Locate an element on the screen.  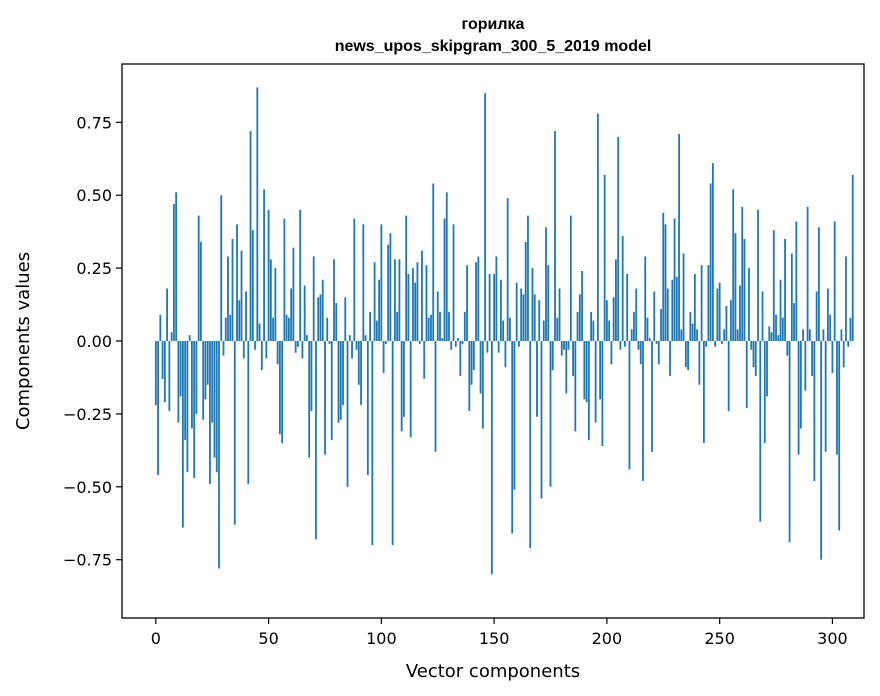
y-axis-ticks: 0.75 0.50 0.25 0.00 −0.25 −0.50 −0.75 is located at coordinates (92, 341).